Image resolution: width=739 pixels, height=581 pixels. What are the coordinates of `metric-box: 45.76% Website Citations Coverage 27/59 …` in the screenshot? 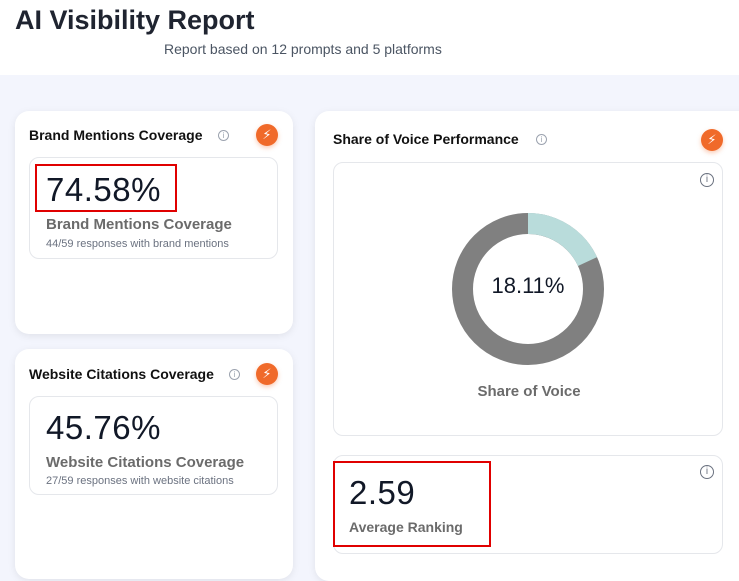 It's located at (153, 445).